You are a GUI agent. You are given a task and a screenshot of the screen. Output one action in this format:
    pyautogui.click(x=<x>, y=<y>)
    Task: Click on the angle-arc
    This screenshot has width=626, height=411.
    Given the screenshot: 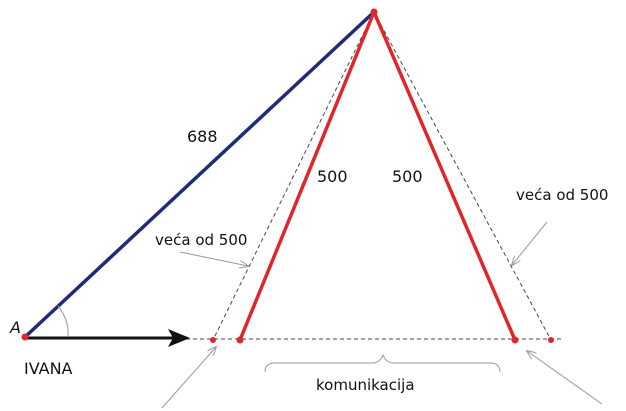 What is the action you would take?
    pyautogui.click(x=63, y=321)
    